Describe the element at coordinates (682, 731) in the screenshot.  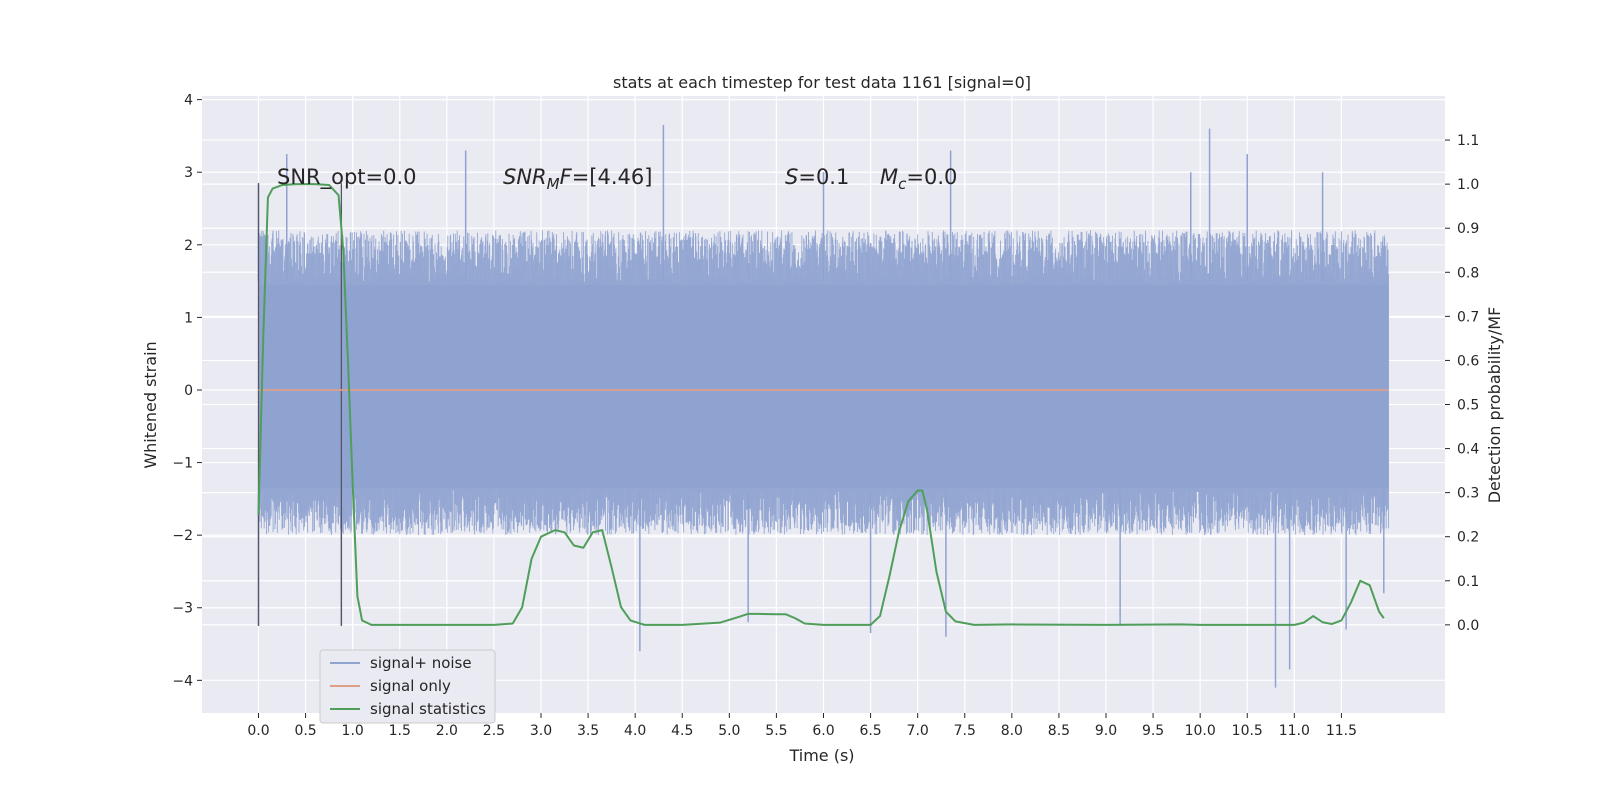
I see `x-tick-label-9: 4.5` at that location.